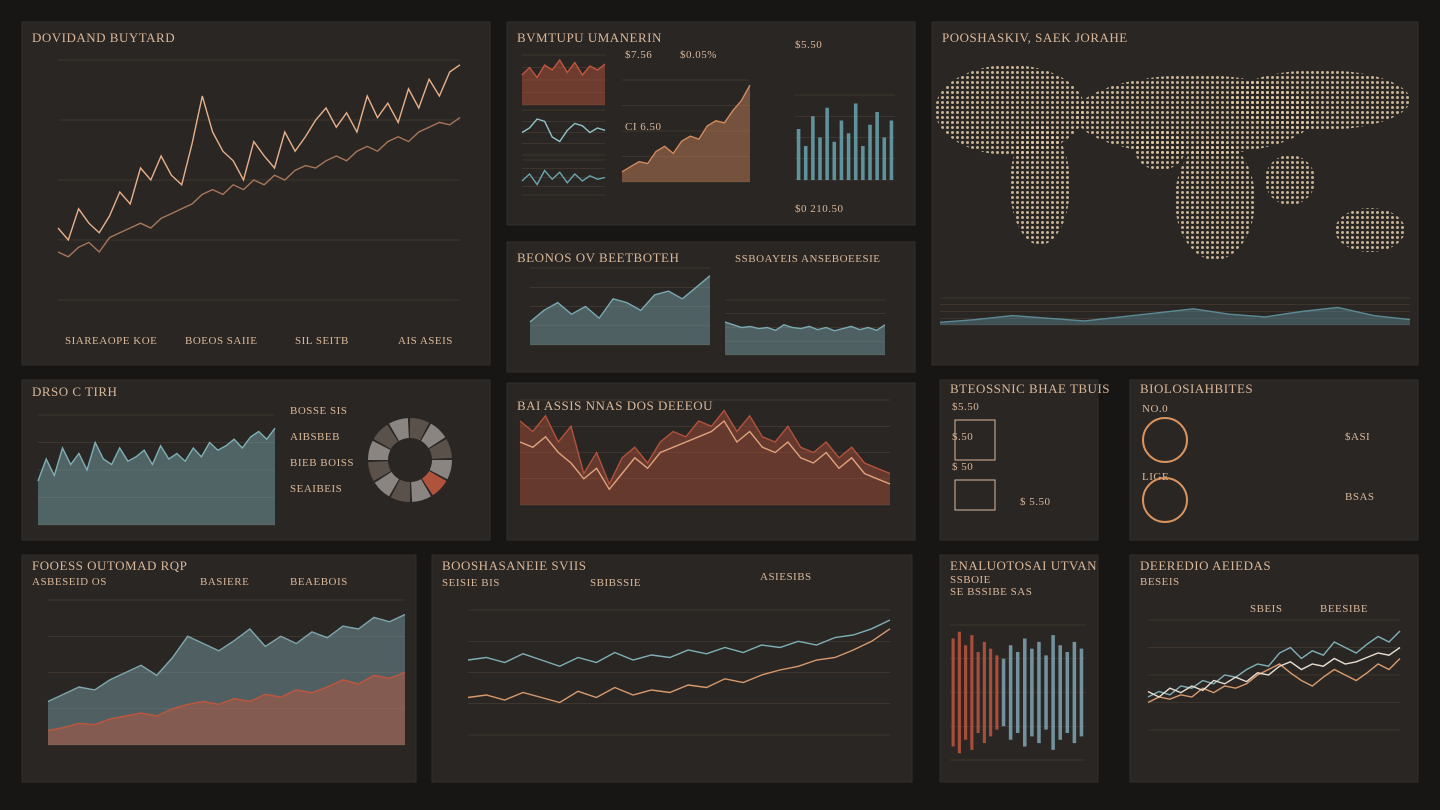  What do you see at coordinates (991, 592) in the screenshot?
I see `panel-label: SE BSSIBE SAS` at bounding box center [991, 592].